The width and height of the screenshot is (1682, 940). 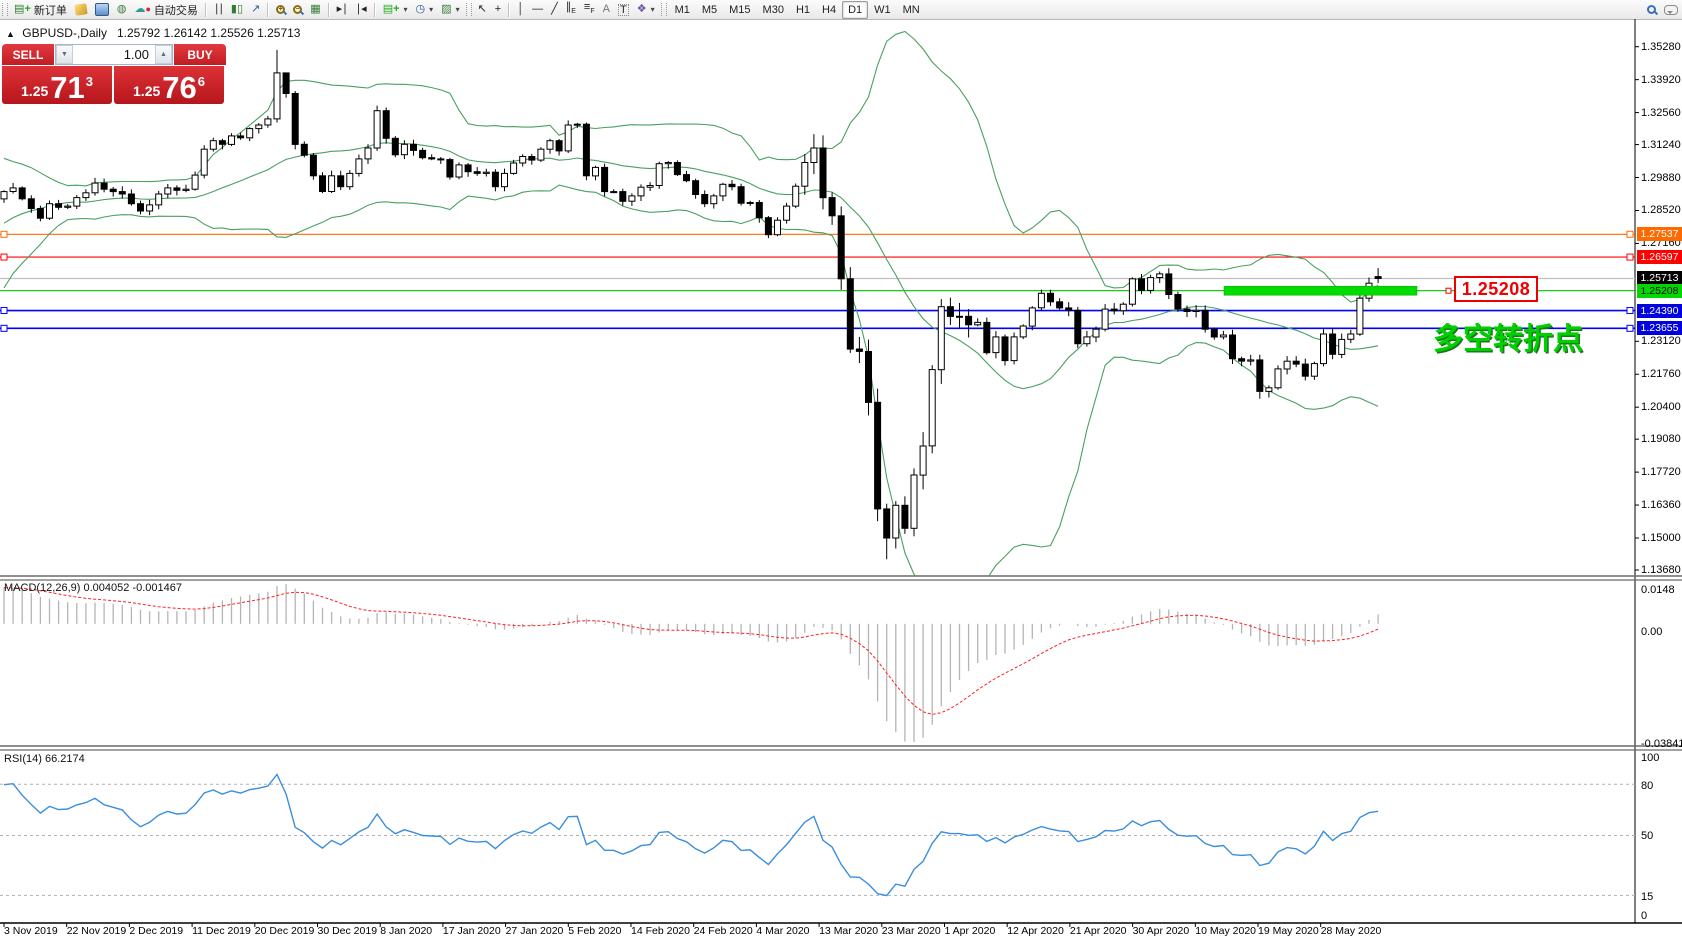 I want to click on rsi-axis-tick: 100, so click(x=1650, y=758).